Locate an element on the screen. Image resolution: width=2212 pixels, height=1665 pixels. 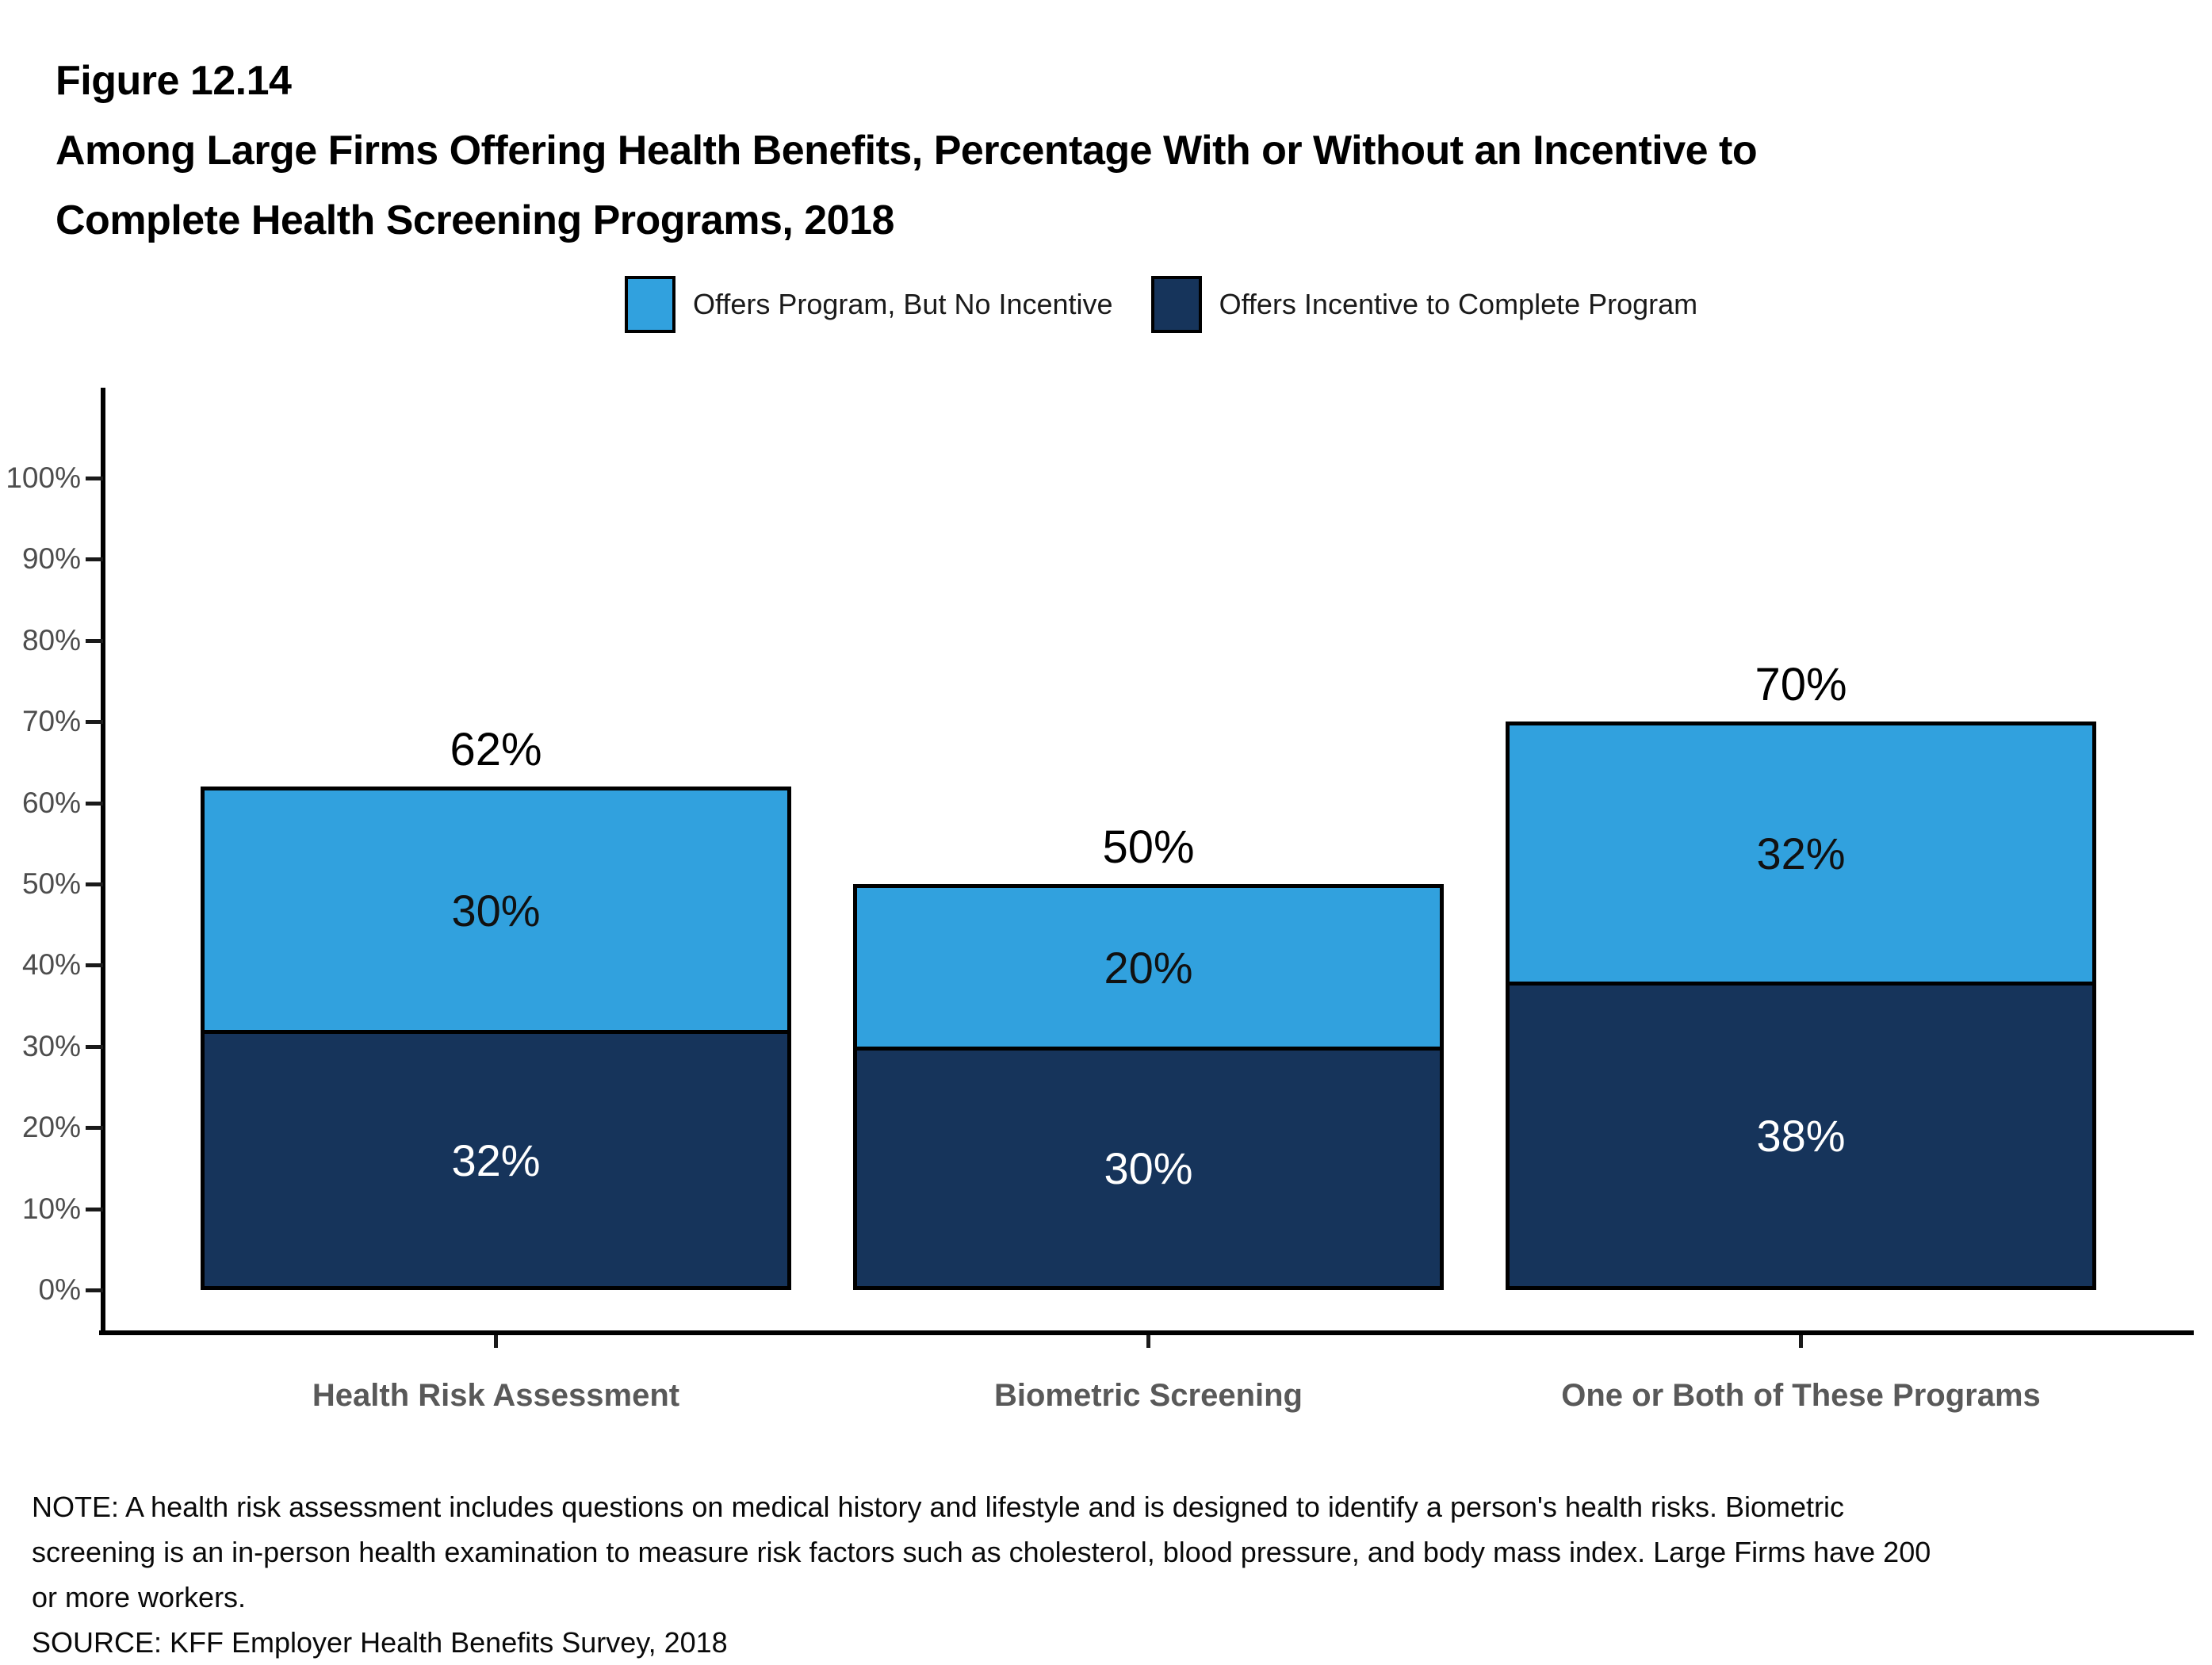
bar-health-risk-assessment: 30% 32% is located at coordinates (496, 1038).